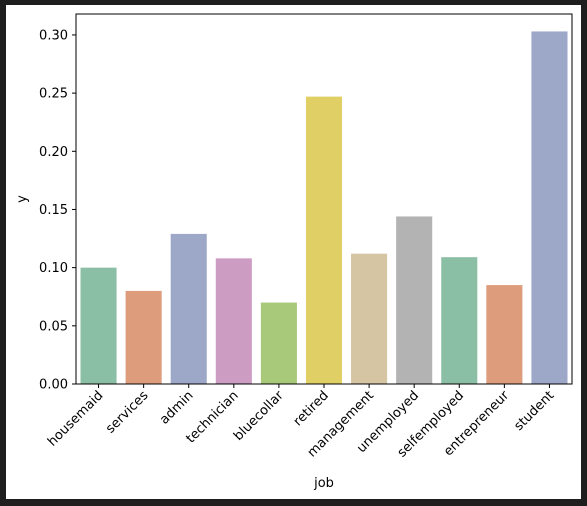 This screenshot has height=506, width=587. What do you see at coordinates (259, 416) in the screenshot?
I see `x-tick-label: bluecollar` at bounding box center [259, 416].